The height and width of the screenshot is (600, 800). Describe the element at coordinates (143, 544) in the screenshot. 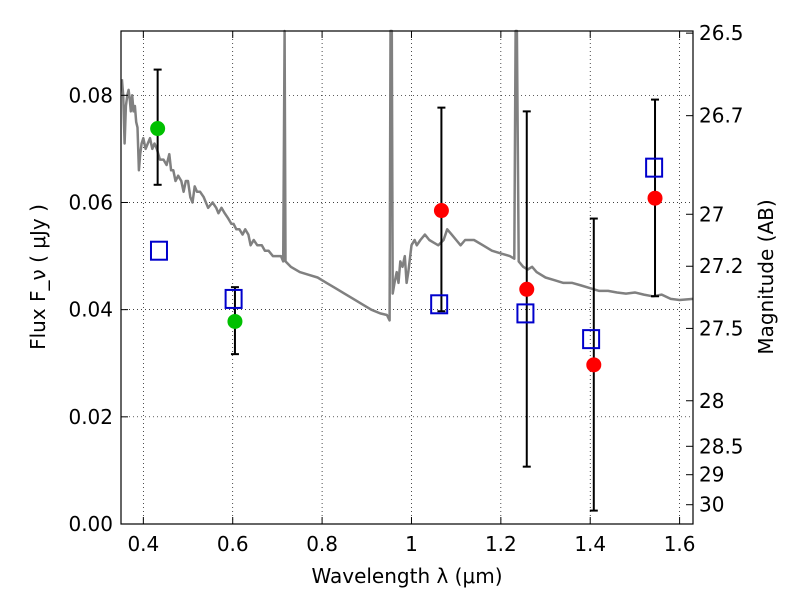

I see `x-tick-label: 0.4` at that location.